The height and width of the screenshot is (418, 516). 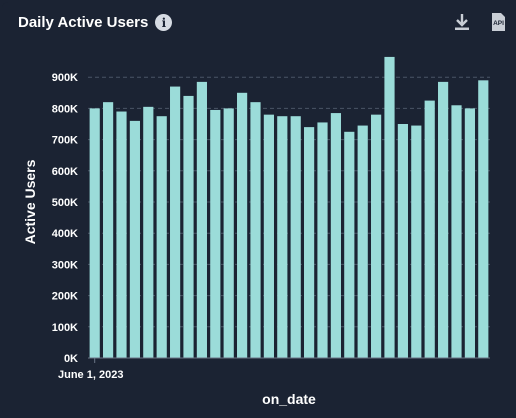 I want to click on y-axis-label: Active Users, so click(x=30, y=201).